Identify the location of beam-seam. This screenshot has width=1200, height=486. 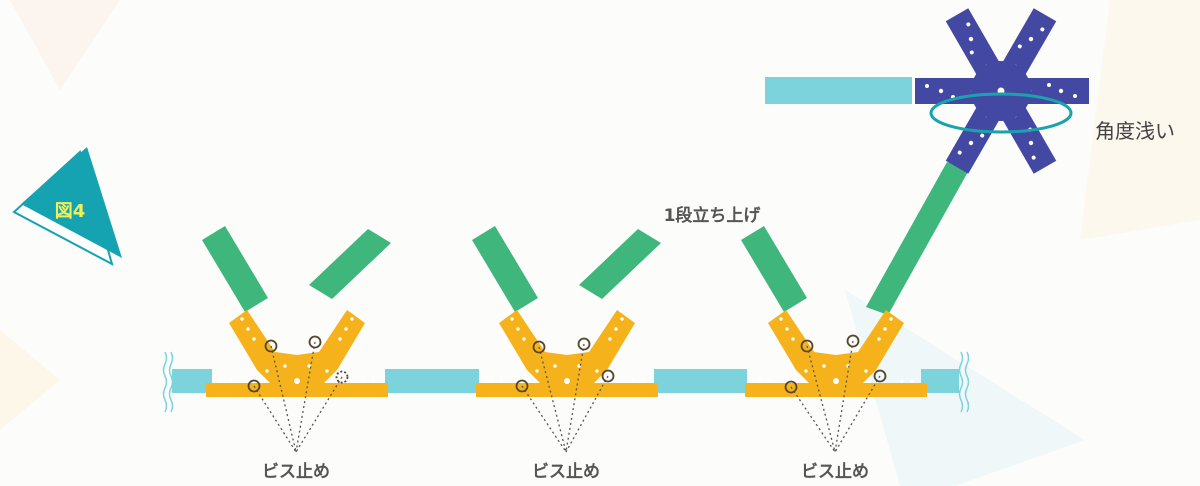
(913, 90).